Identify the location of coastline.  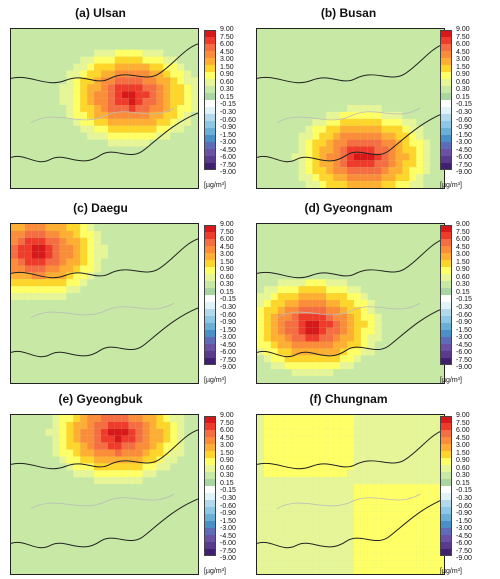
(350, 258).